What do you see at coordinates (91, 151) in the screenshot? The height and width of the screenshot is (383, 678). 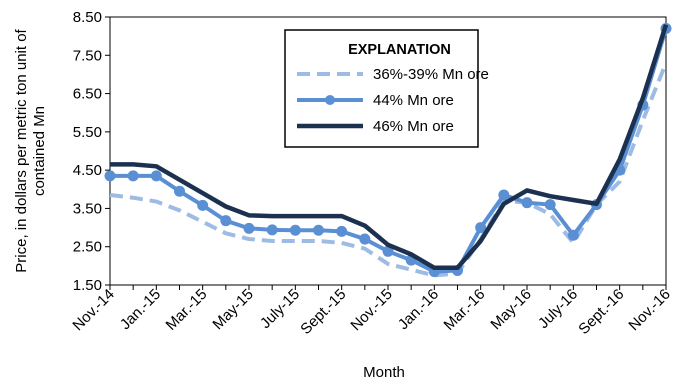 I see `y-axis: 1.50 2.50 3.50 4.50 5.50 6.50 7.50 8.50` at bounding box center [91, 151].